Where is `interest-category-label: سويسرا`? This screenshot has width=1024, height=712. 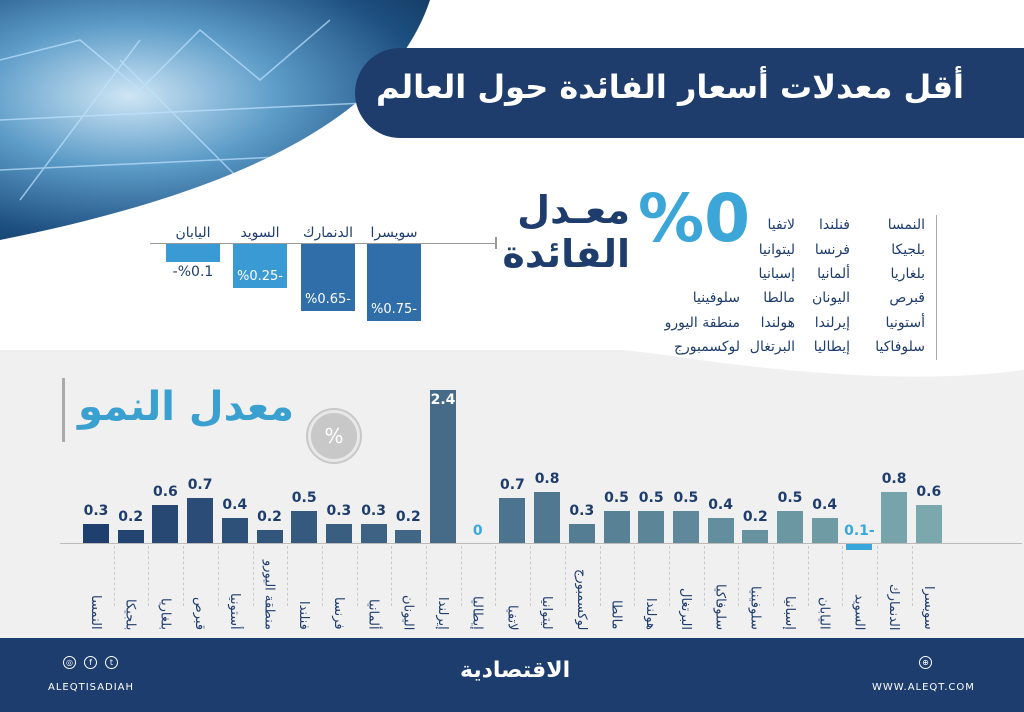
interest-category-label: سويسرا is located at coordinates (394, 233).